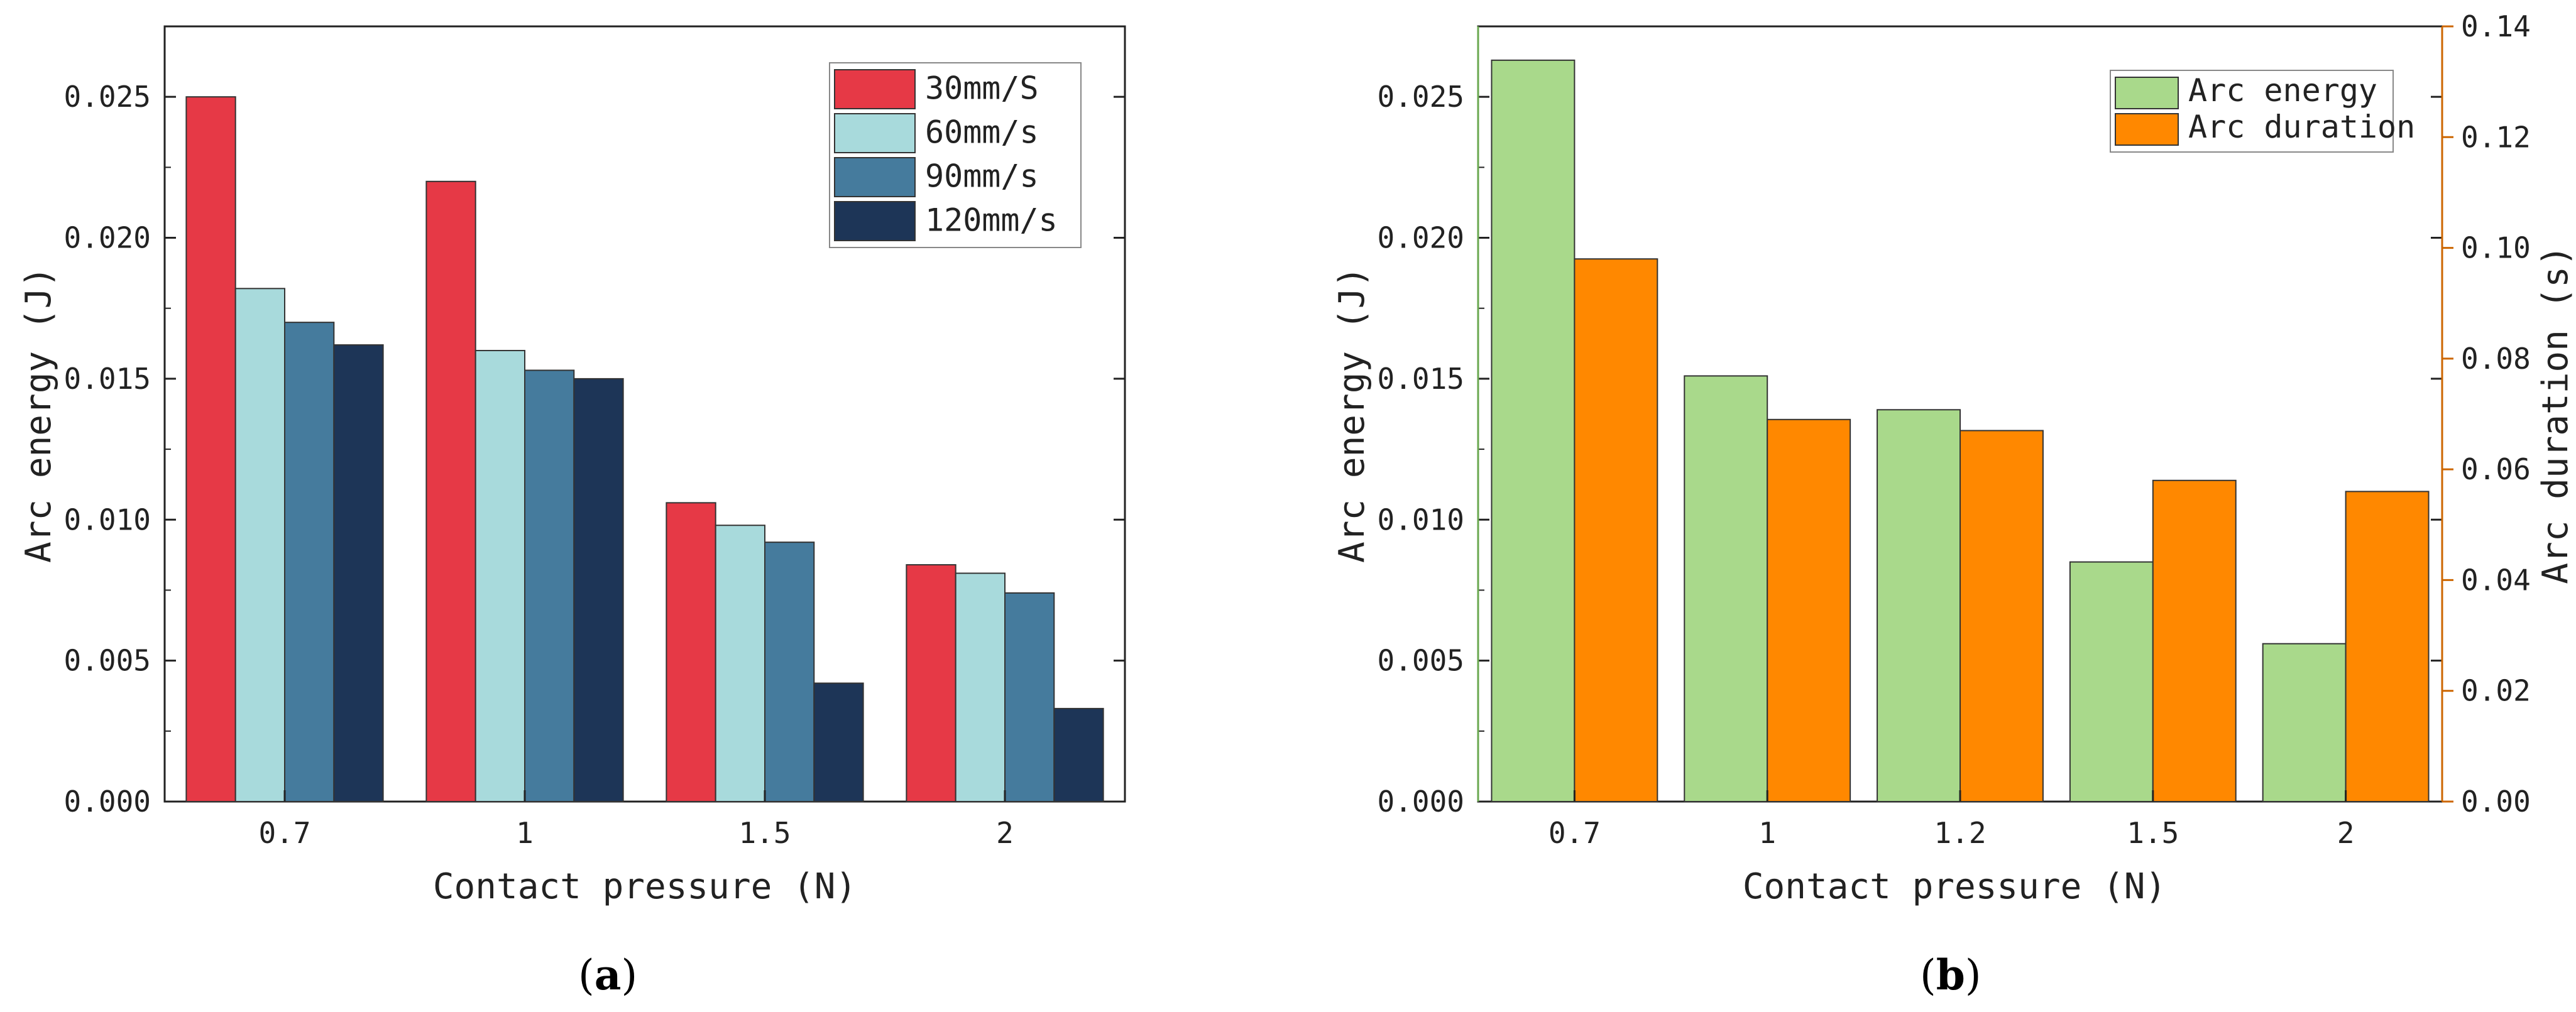  What do you see at coordinates (982, 132) in the screenshot?
I see `legend-label: 60mm/s` at bounding box center [982, 132].